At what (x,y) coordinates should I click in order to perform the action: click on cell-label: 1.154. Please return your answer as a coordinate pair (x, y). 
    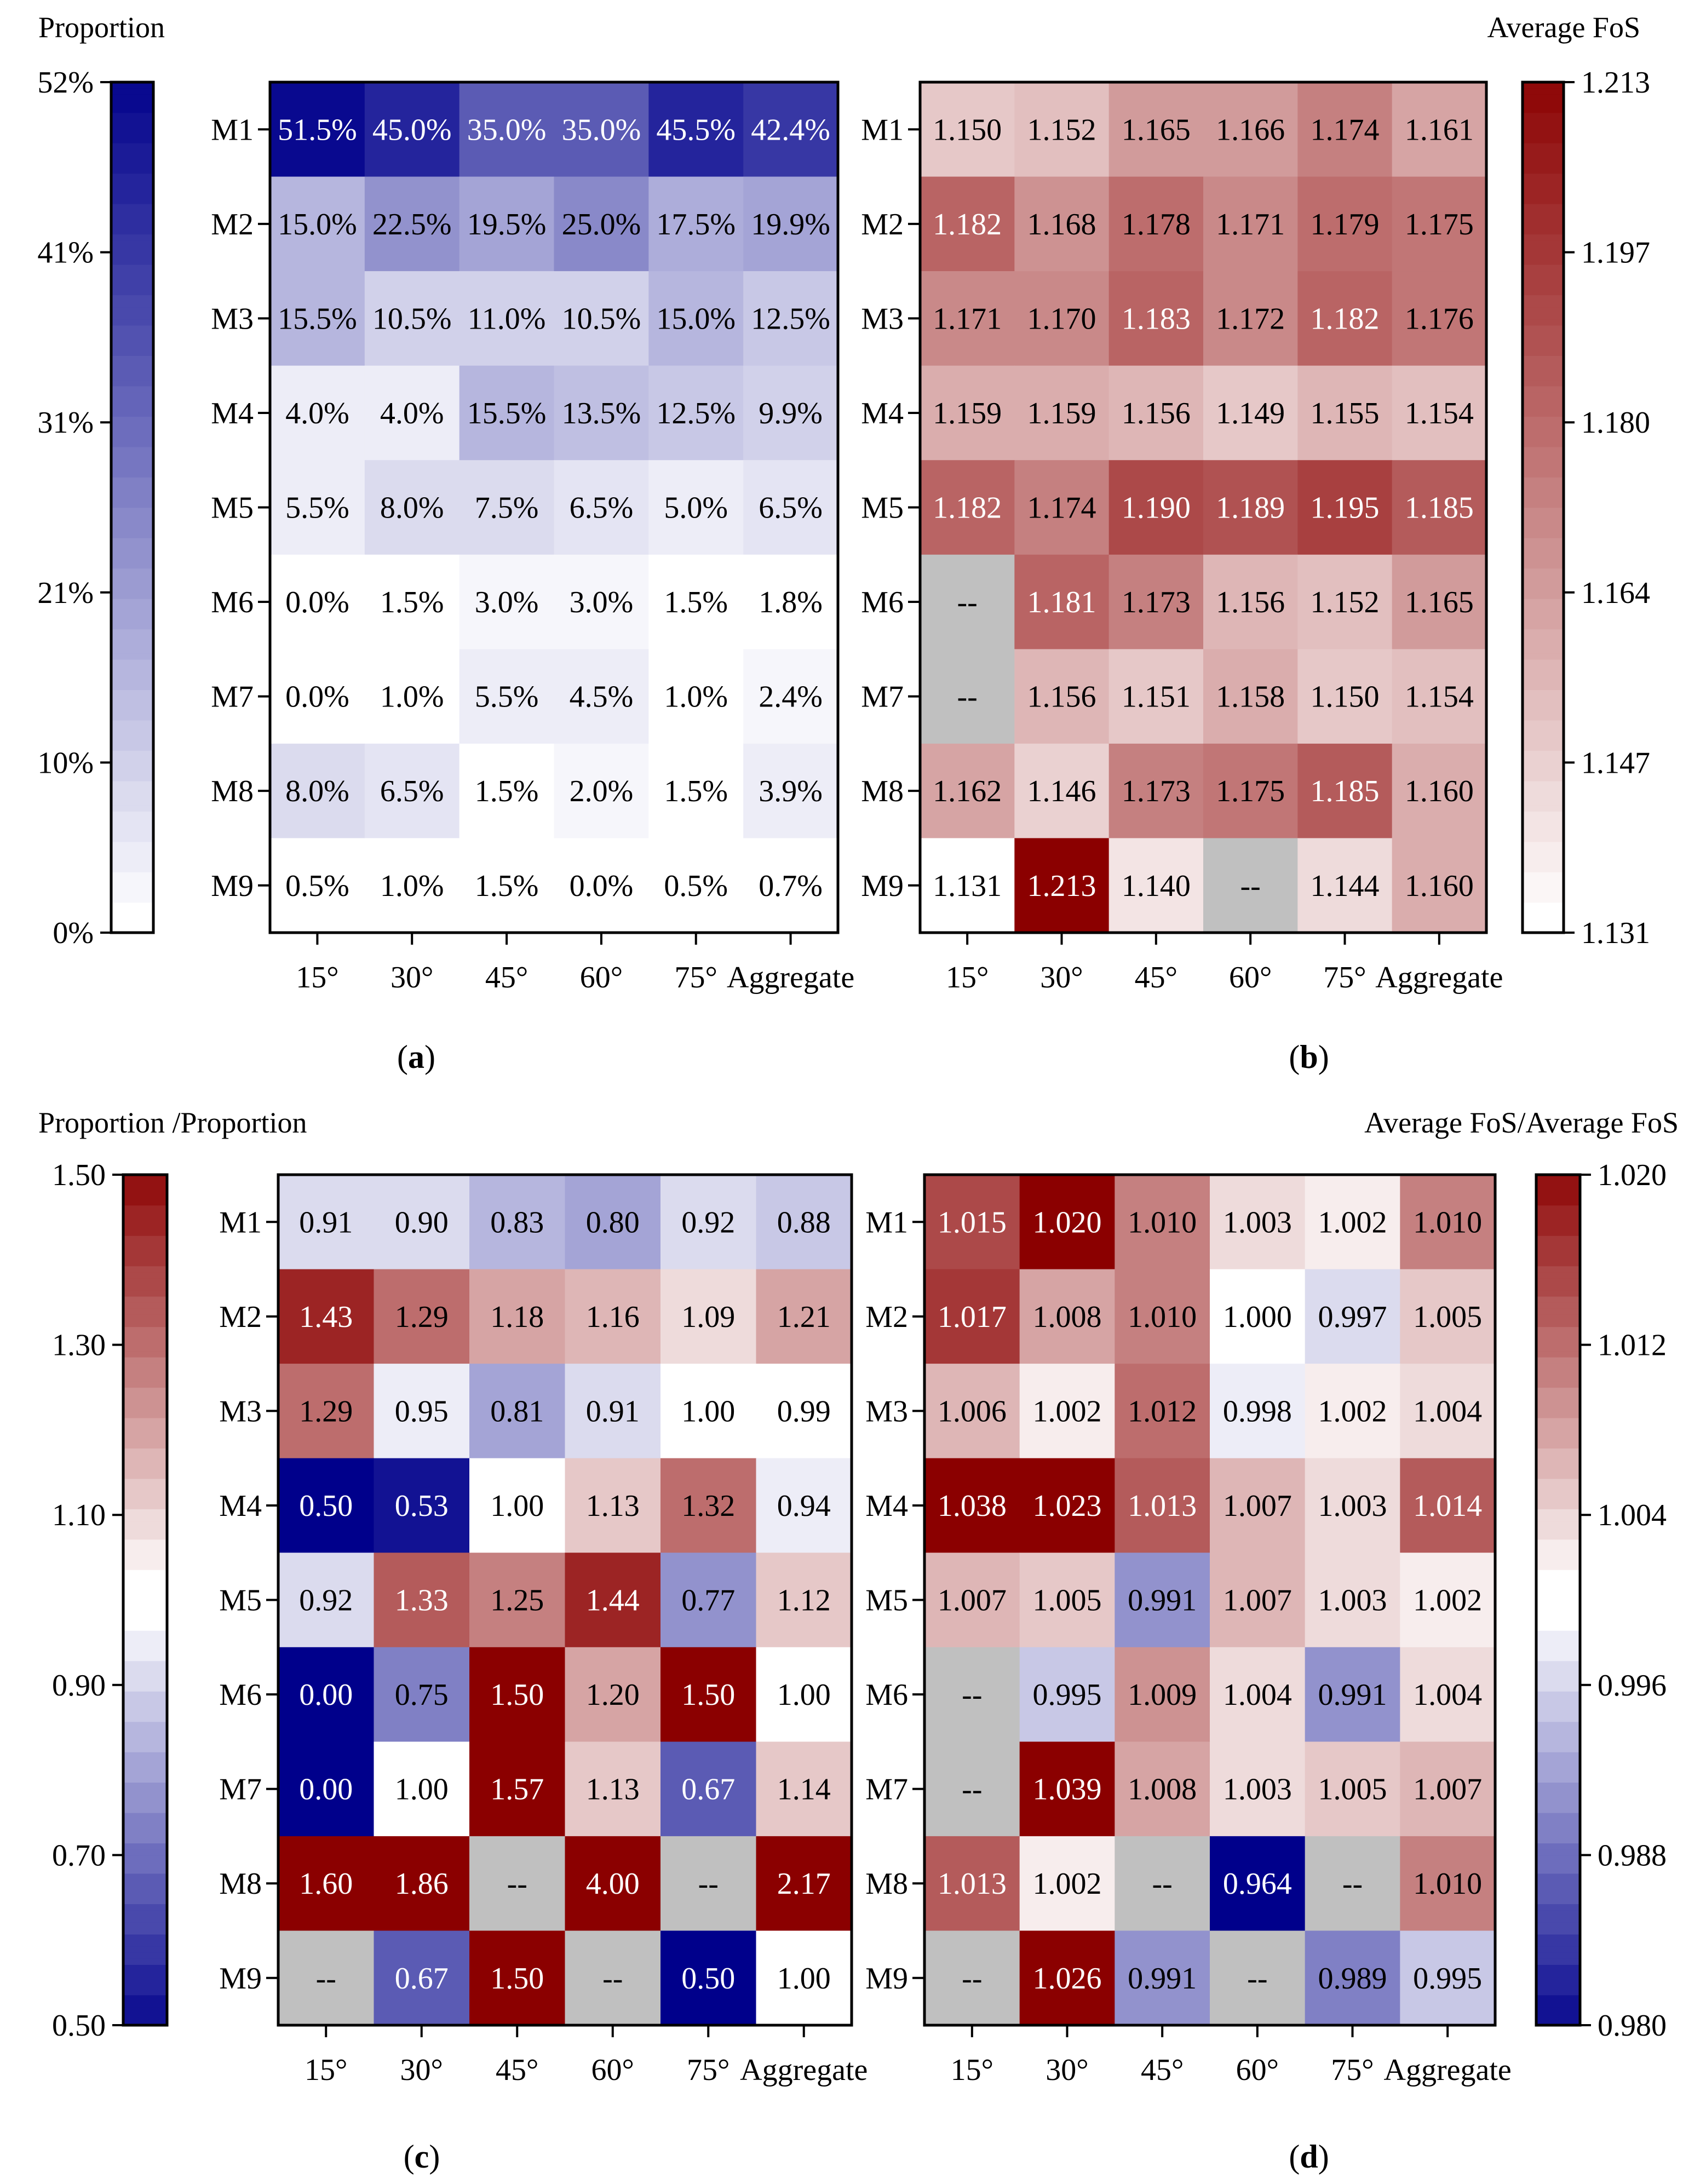
    Looking at the image, I should click on (1439, 697).